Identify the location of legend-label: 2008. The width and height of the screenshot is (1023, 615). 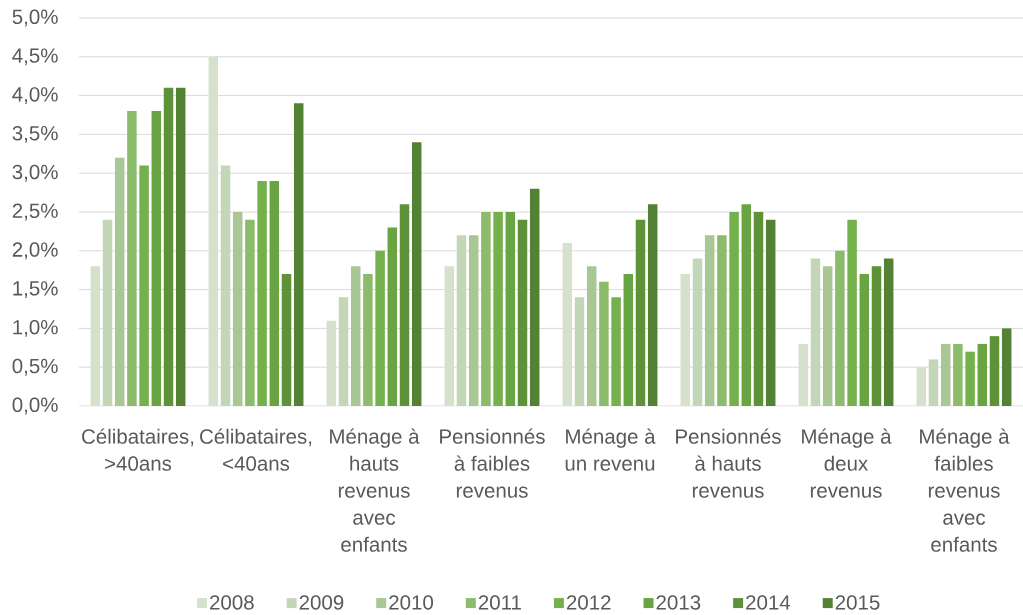
(232, 602).